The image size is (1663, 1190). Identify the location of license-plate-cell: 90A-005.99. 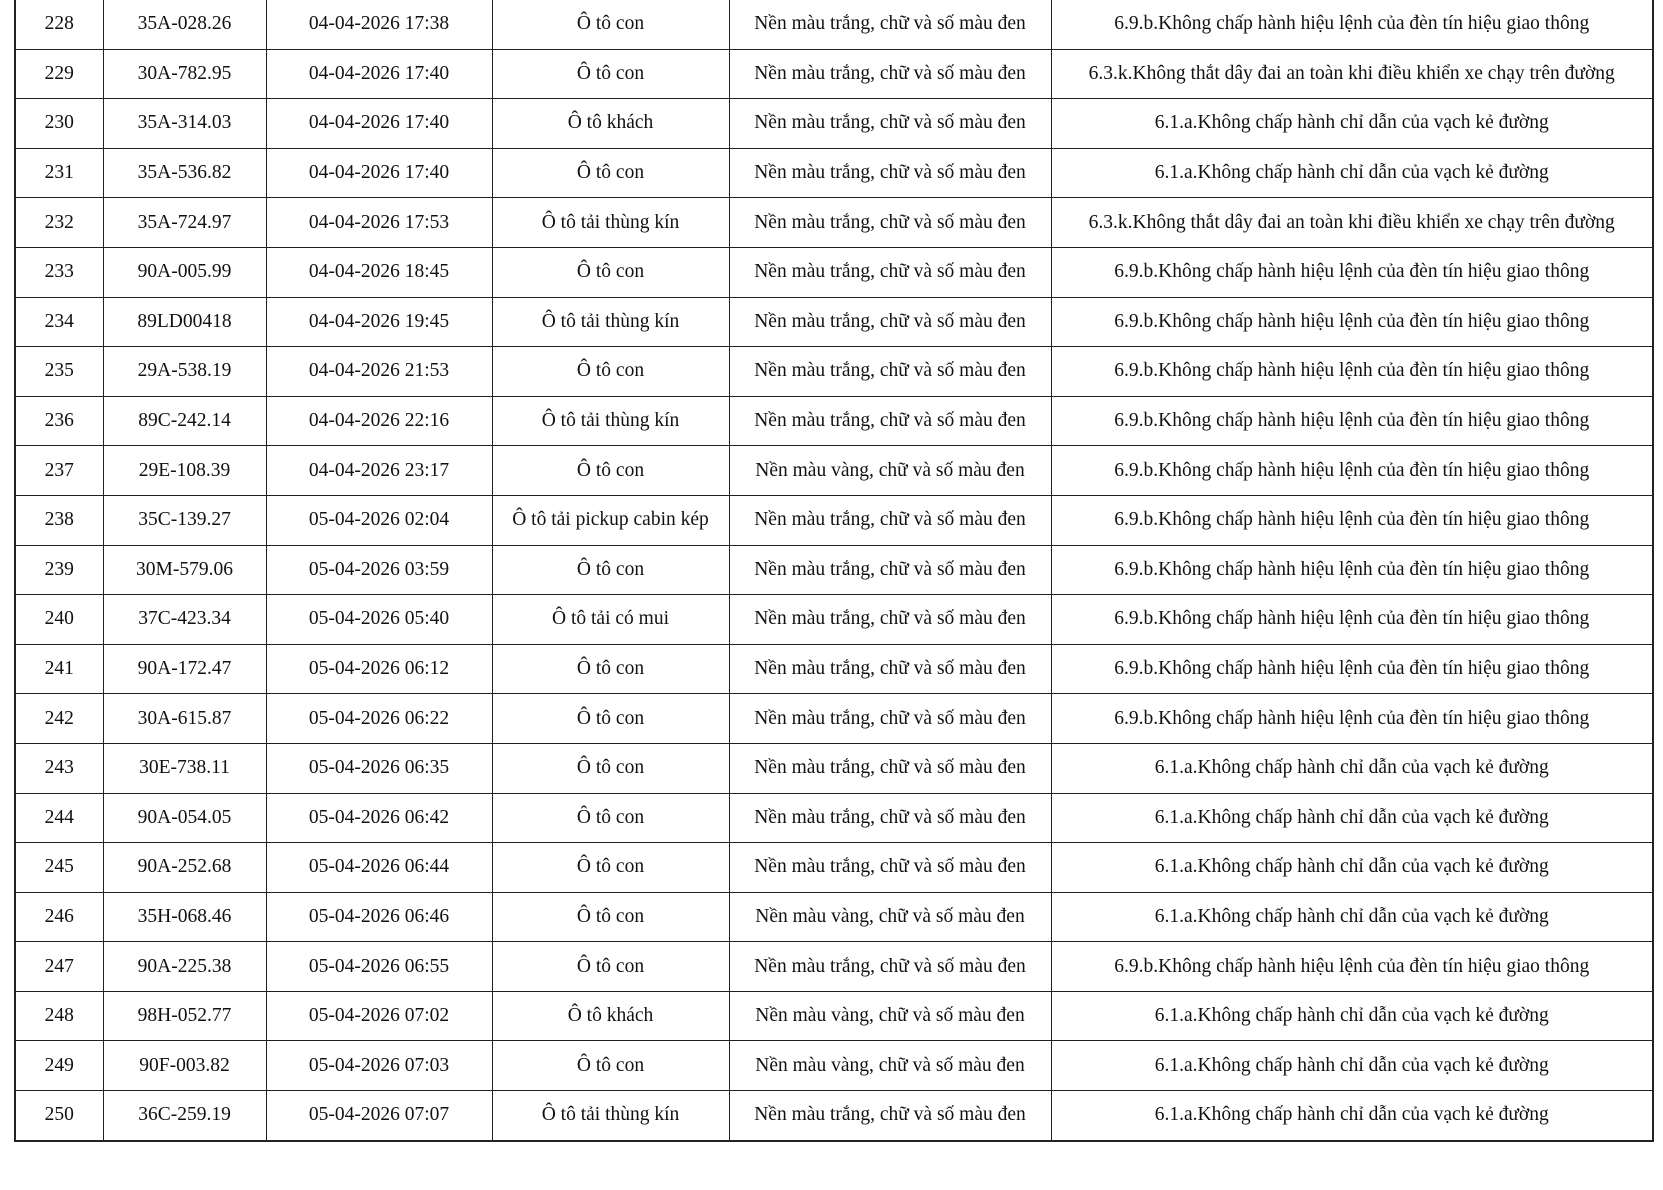
(184, 272).